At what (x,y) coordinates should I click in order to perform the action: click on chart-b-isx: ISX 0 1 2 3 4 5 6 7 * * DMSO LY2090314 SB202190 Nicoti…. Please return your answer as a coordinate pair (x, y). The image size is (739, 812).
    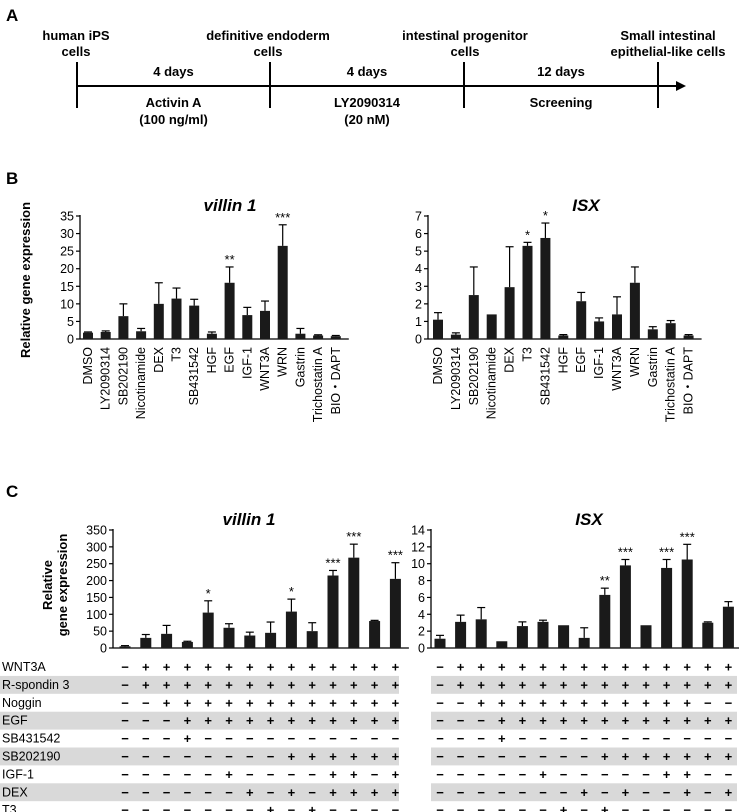
    Looking at the image, I should click on (558, 309).